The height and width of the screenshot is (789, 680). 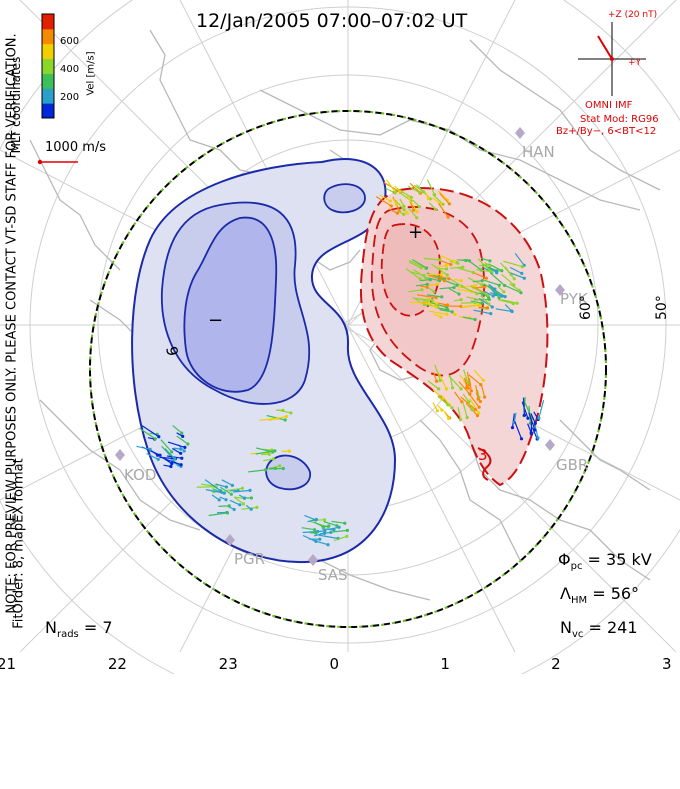 What do you see at coordinates (667, 664) in the screenshot?
I see `mlt-tick-label: 3` at bounding box center [667, 664].